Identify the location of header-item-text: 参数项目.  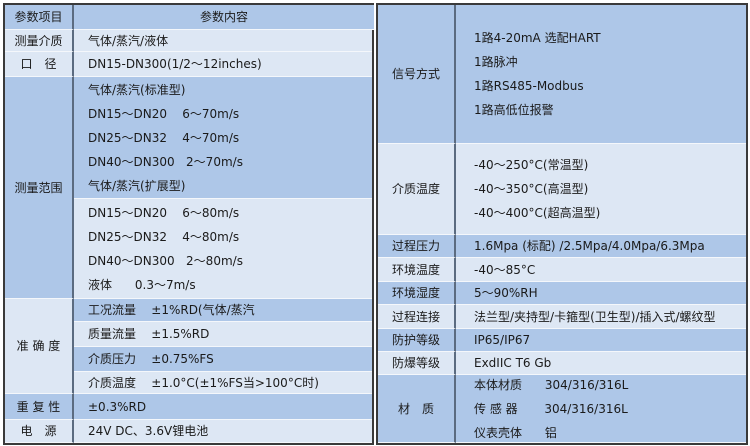
(38, 17).